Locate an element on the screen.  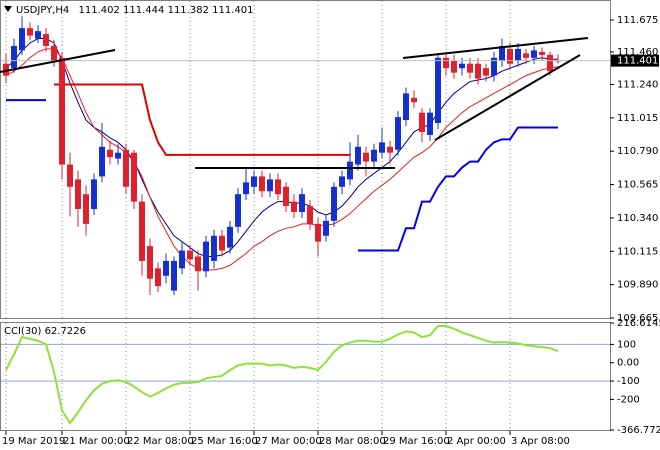
cci-header: CCI(30) 62.7226 is located at coordinates (45, 331).